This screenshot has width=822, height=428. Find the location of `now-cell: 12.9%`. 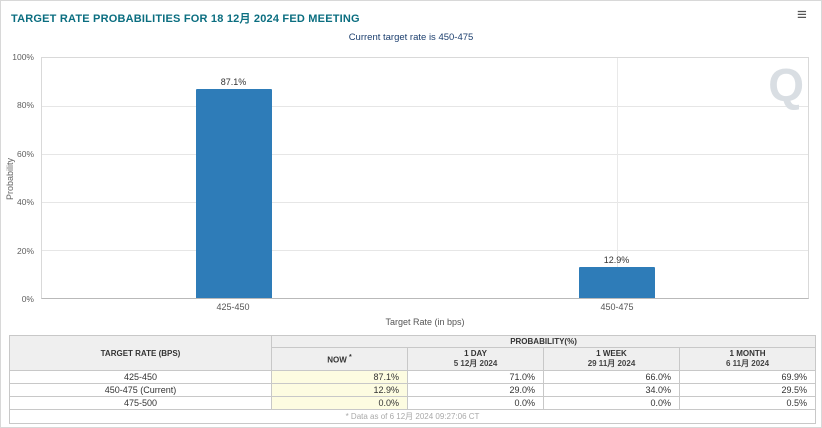

now-cell: 12.9% is located at coordinates (339, 390).